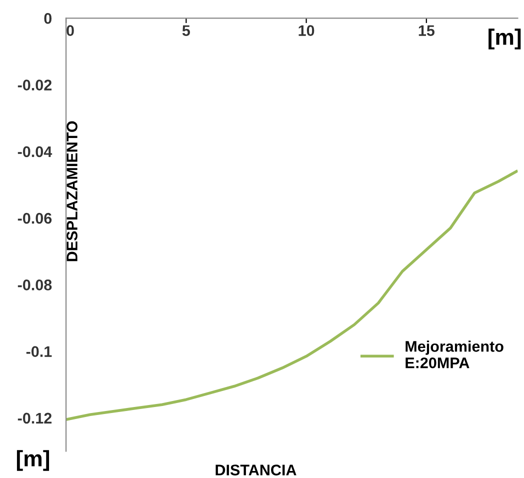  I want to click on x-tick-label: 10, so click(306, 30).